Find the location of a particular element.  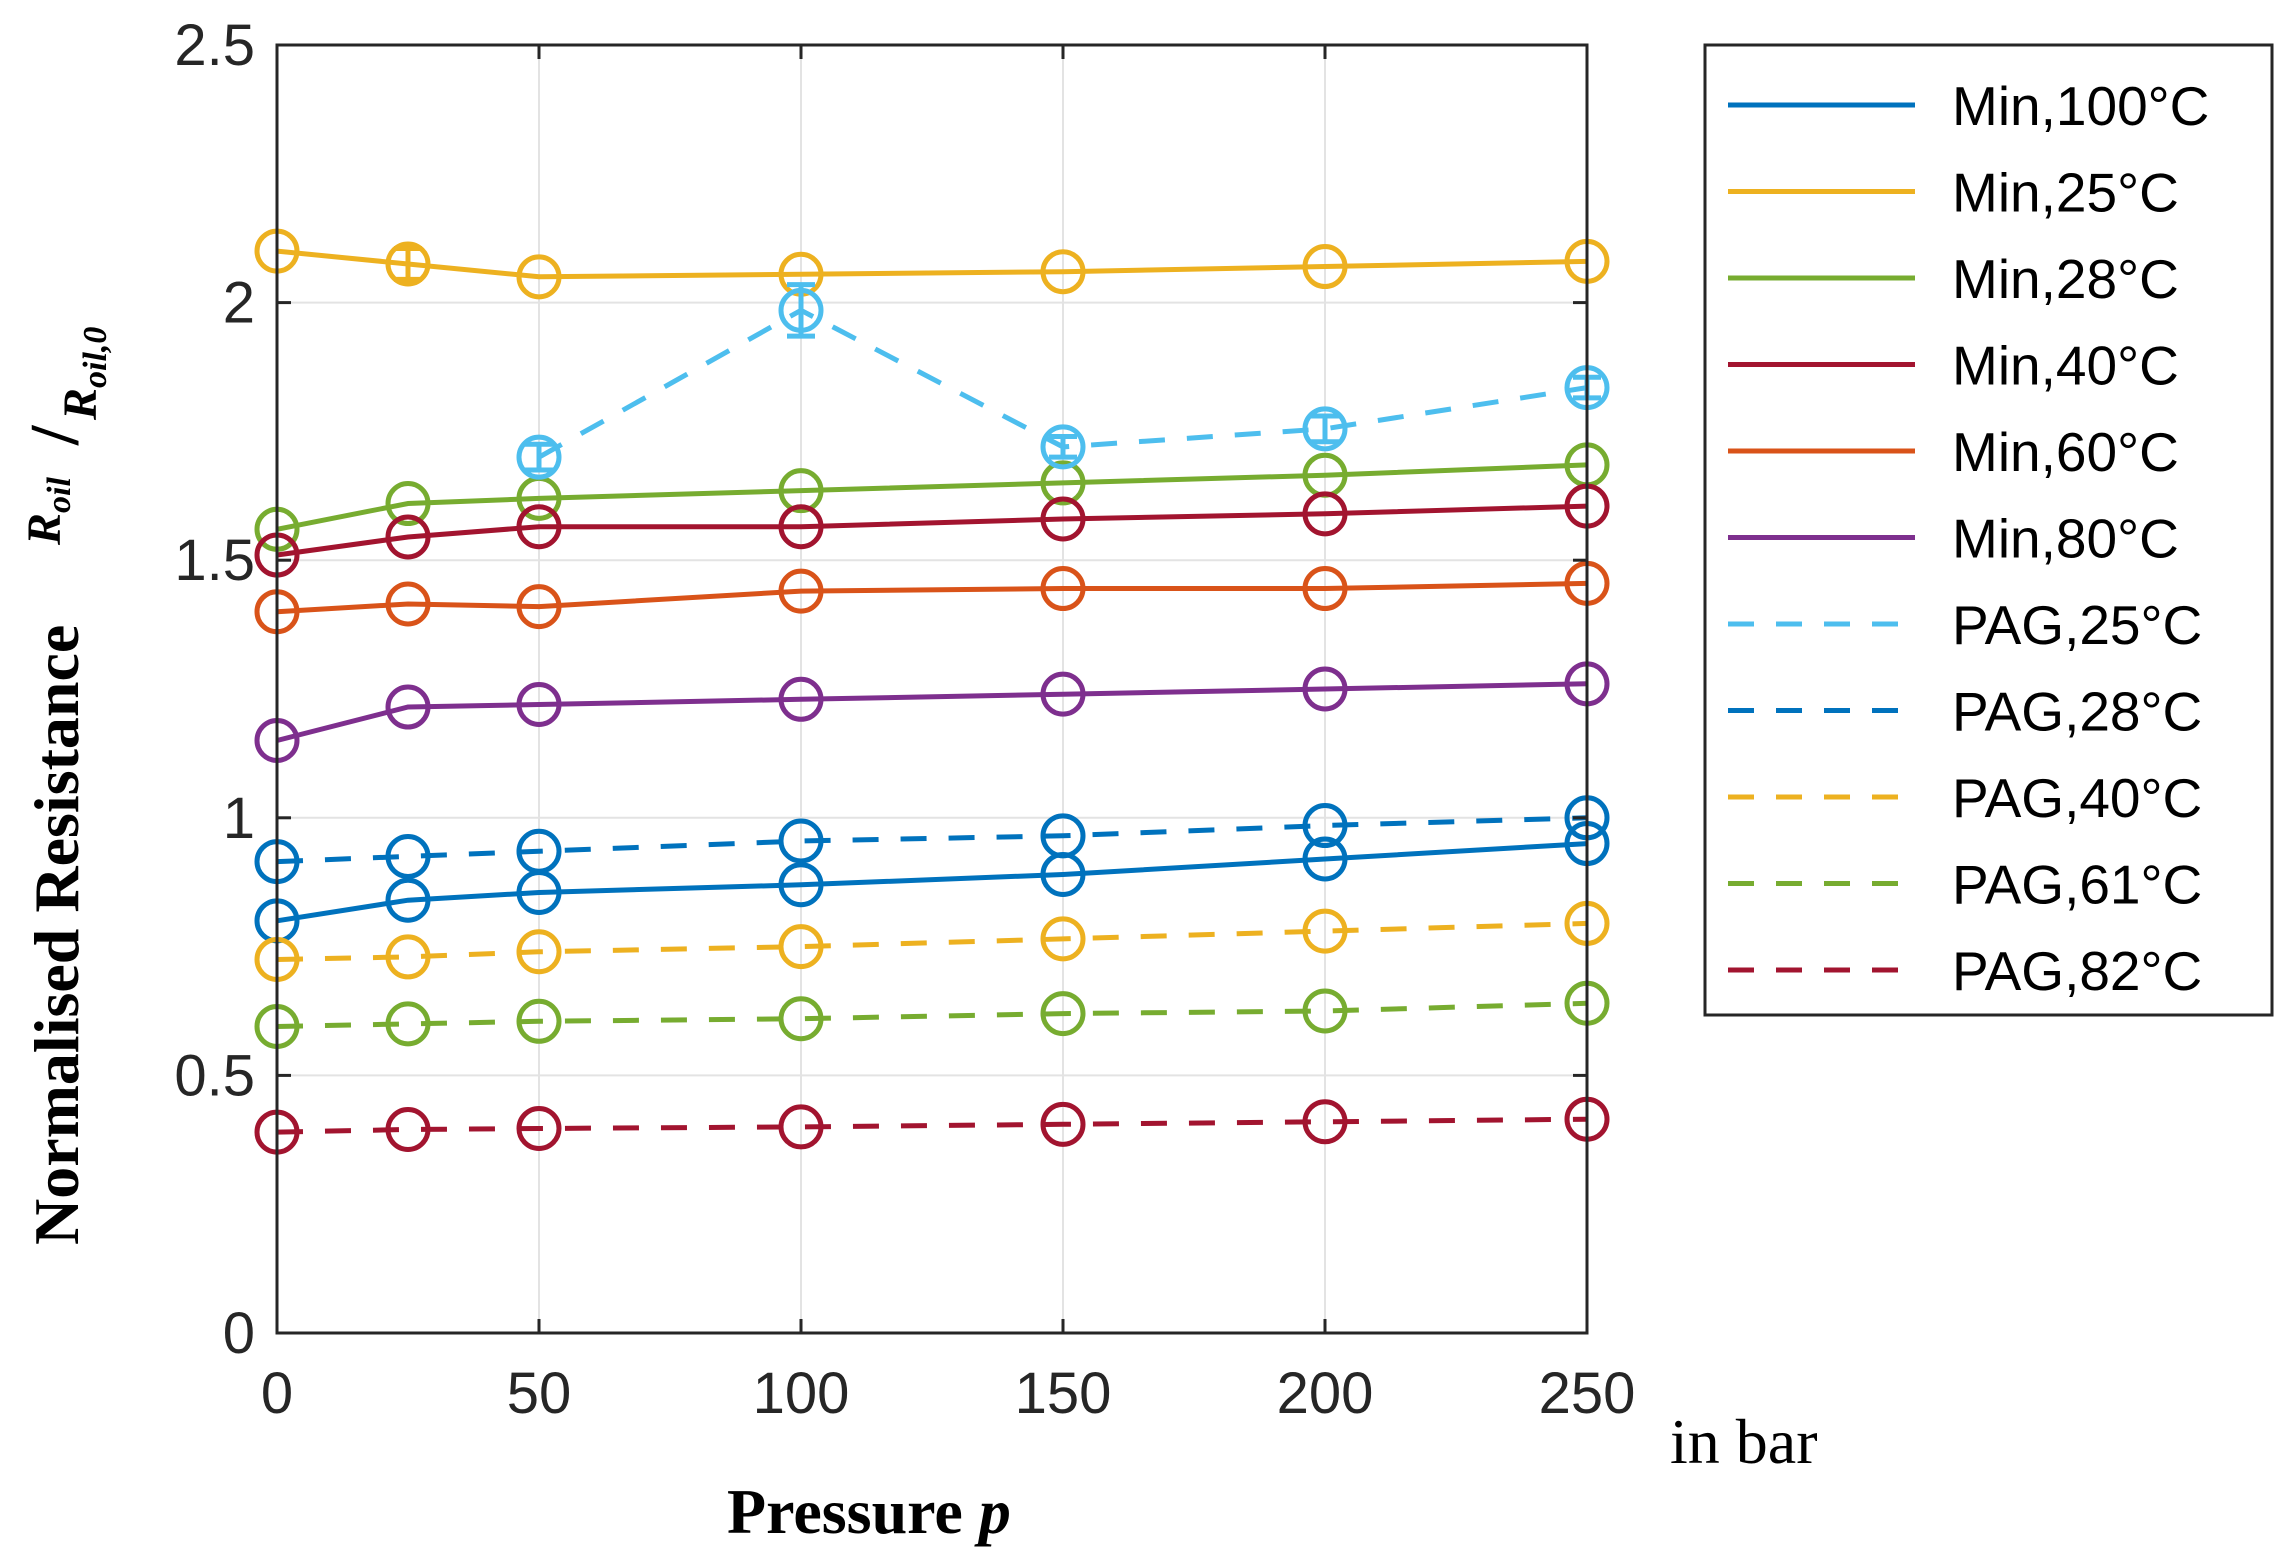

x-axis-symbol: p is located at coordinates (992, 1511).